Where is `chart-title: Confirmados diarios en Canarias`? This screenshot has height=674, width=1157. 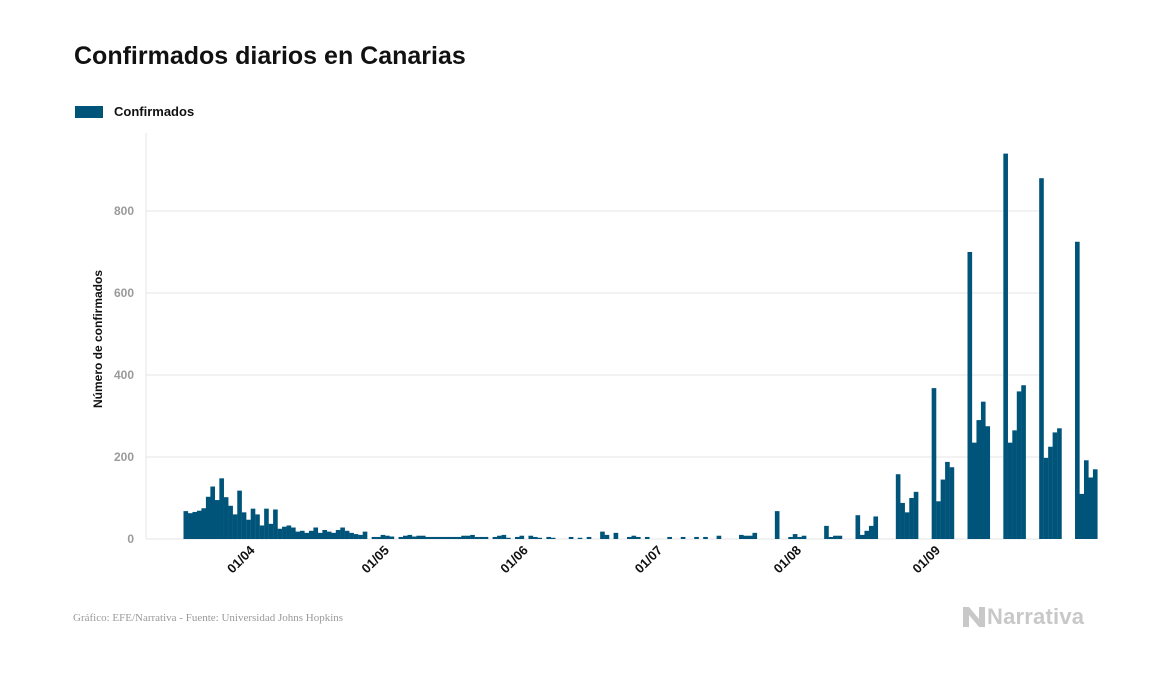 chart-title: Confirmados diarios en Canarias is located at coordinates (270, 56).